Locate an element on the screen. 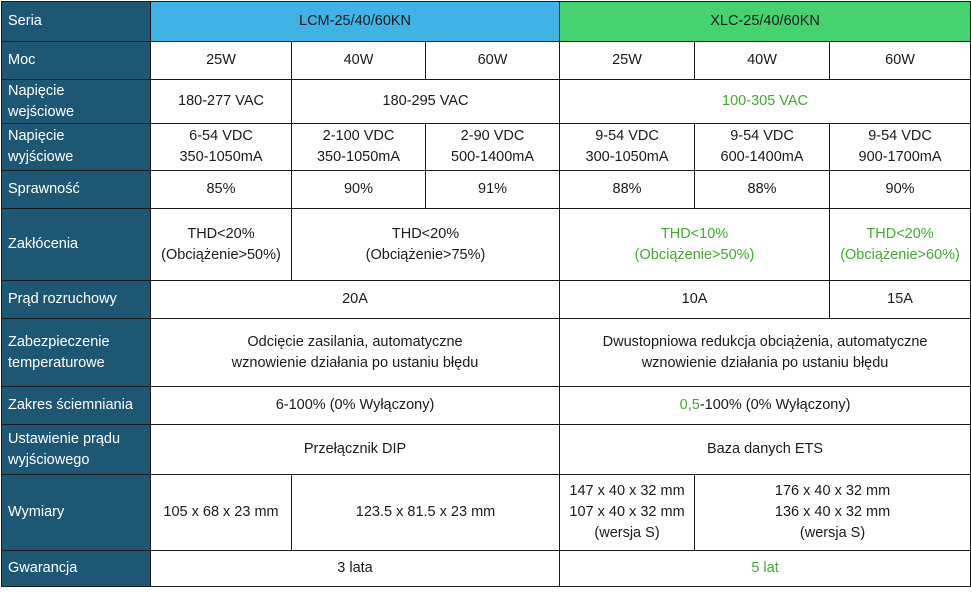 Image resolution: width=971 pixels, height=592 pixels. series-lcm: LCM-25/40/60KN is located at coordinates (355, 21).